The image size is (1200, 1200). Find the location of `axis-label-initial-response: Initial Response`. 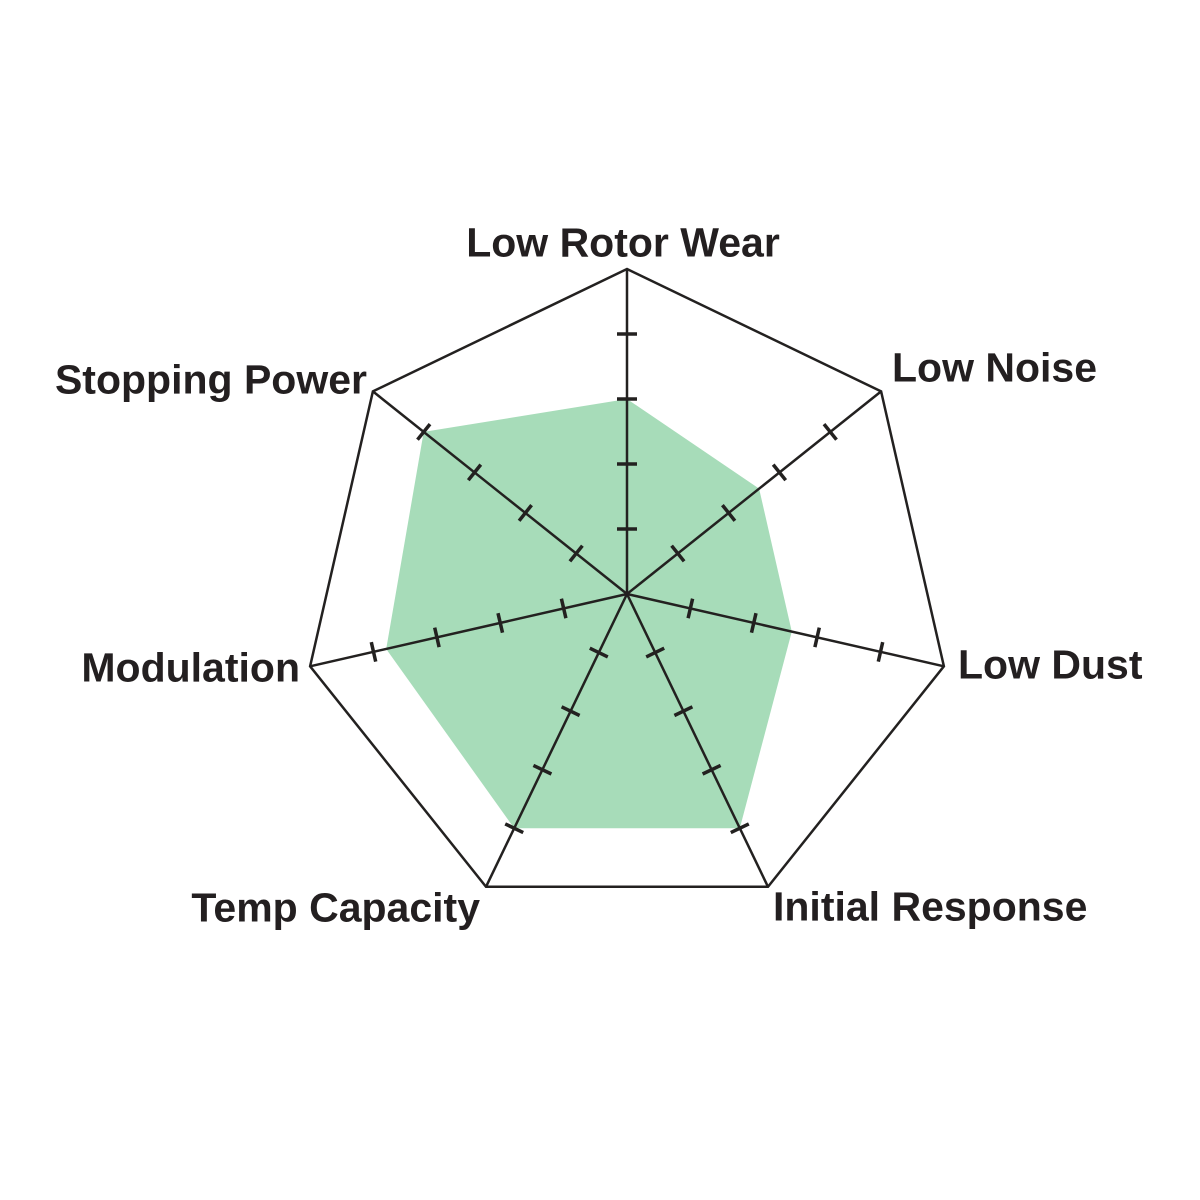

axis-label-initial-response: Initial Response is located at coordinates (930, 906).